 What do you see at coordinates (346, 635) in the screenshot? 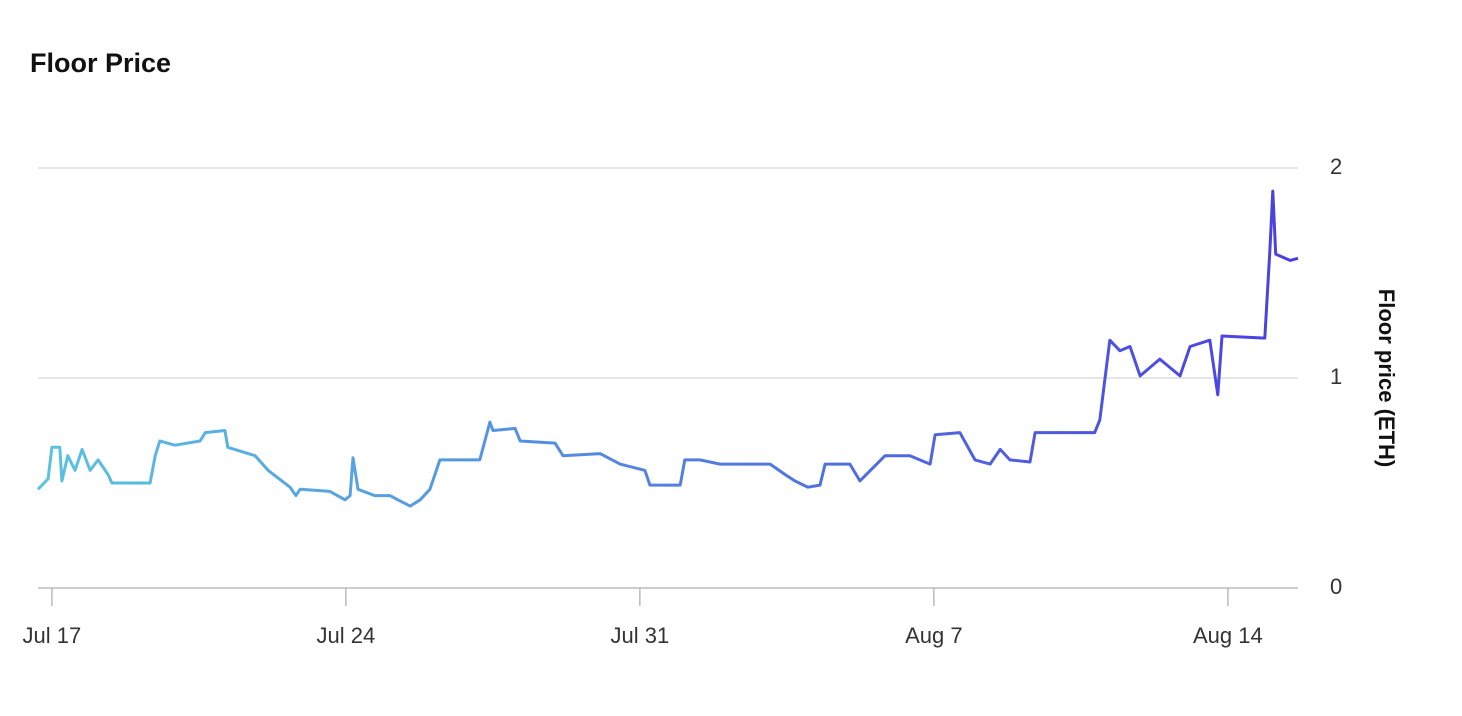
I see `x-tick-label: Jul 24` at bounding box center [346, 635].